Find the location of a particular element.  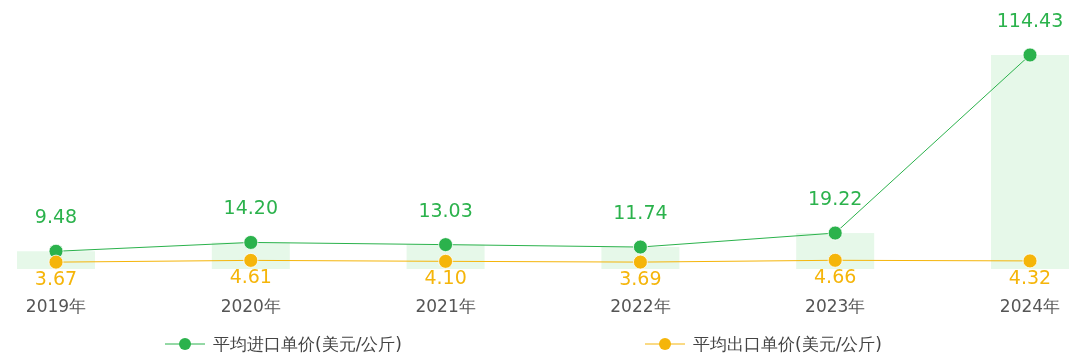

bar is located at coordinates (1030, 162).